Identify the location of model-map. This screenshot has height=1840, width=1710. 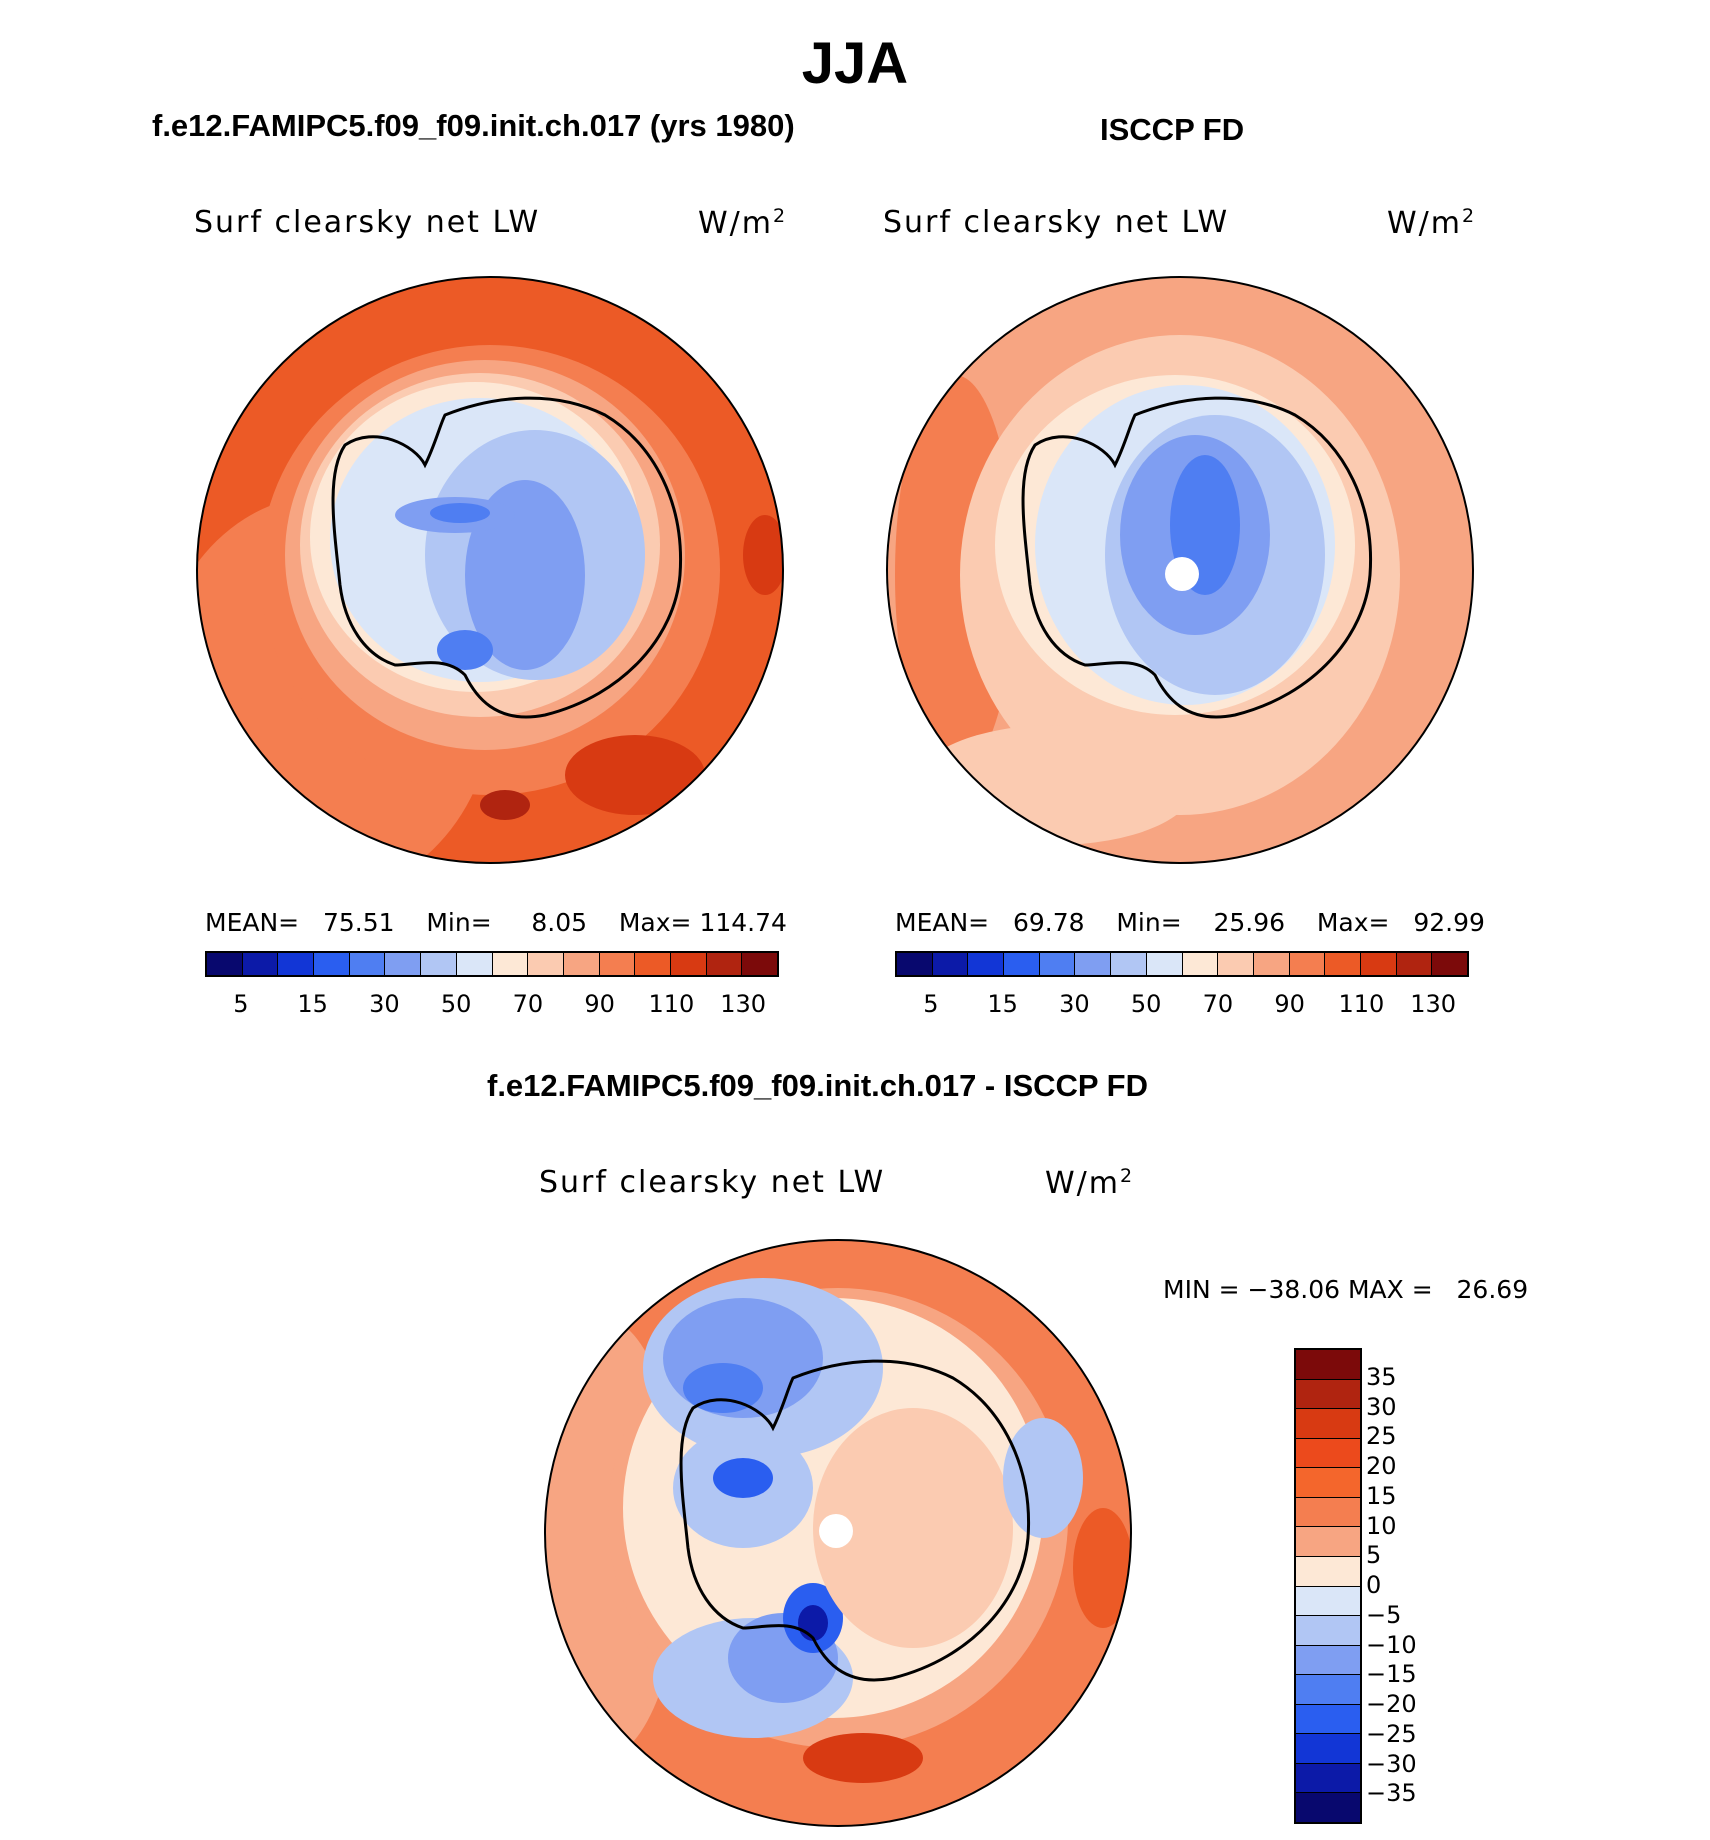
(490, 570).